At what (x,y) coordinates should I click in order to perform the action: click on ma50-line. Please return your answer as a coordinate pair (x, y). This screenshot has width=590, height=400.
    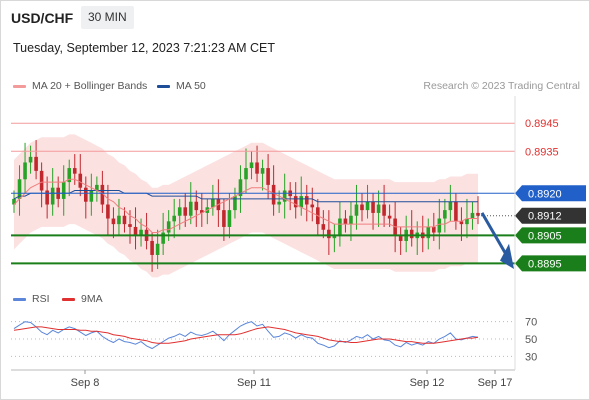
    Looking at the image, I should click on (245, 196).